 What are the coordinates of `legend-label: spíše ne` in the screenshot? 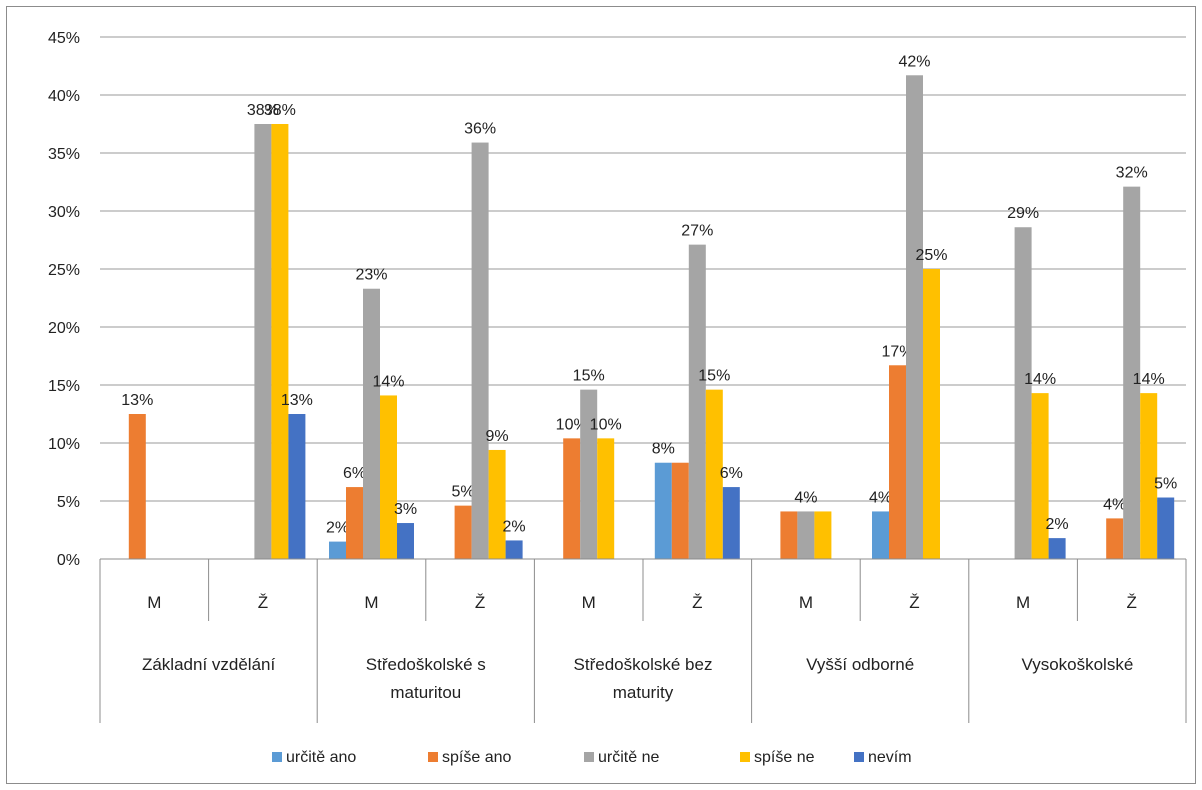 It's located at (784, 757).